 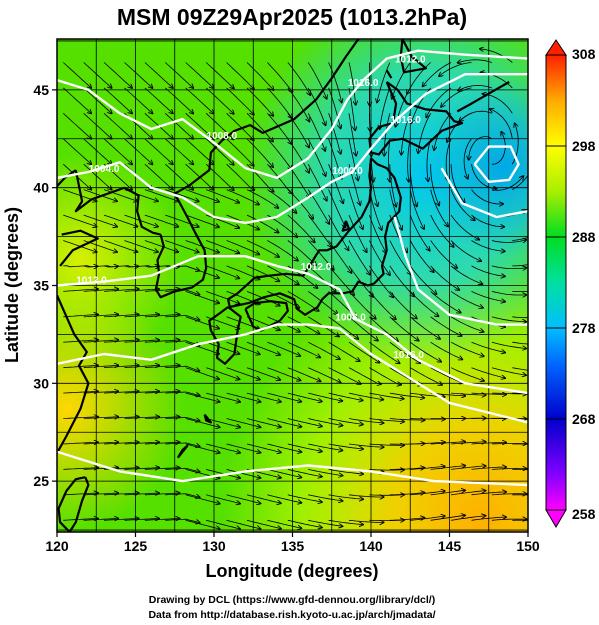 I want to click on x-tick-label: 145, so click(x=450, y=546).